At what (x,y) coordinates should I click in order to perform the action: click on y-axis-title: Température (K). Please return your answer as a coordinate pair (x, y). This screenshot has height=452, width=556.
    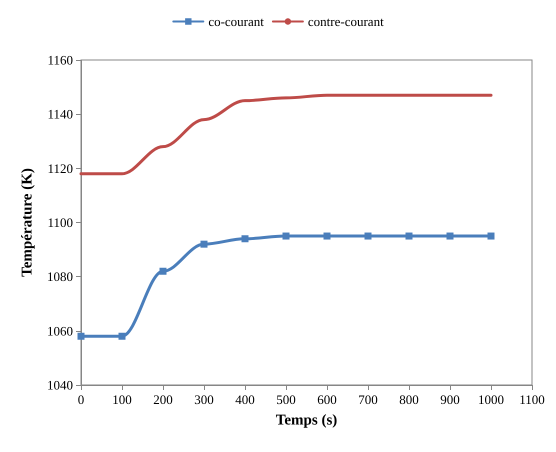
    Looking at the image, I should click on (28, 222).